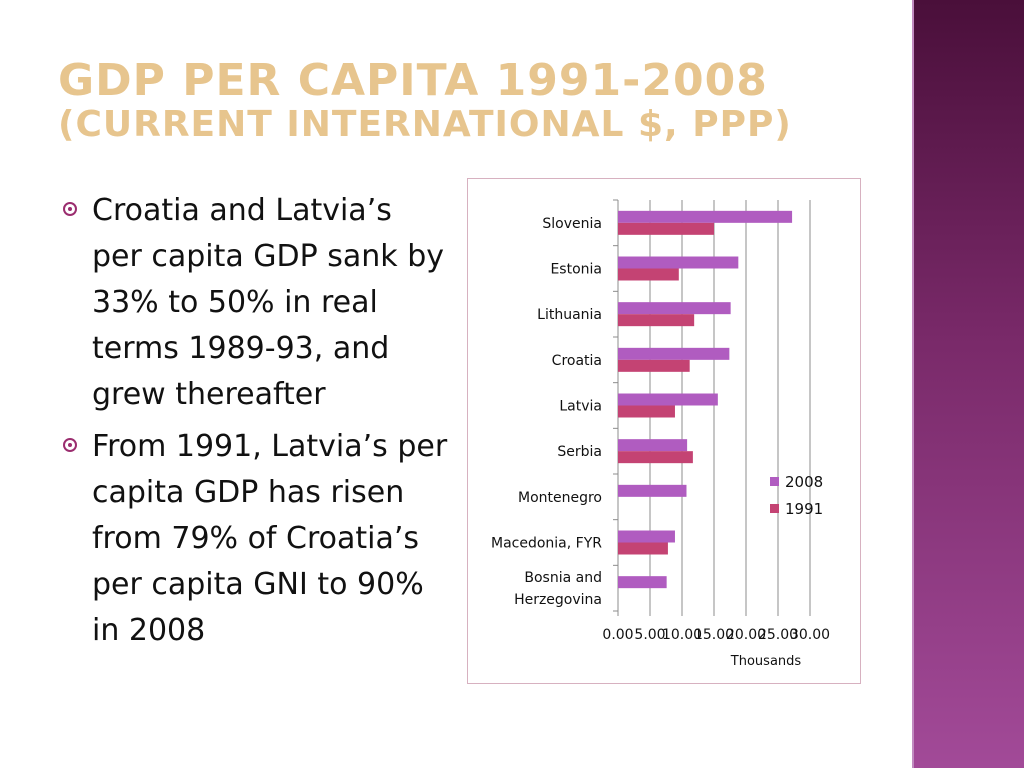 The height and width of the screenshot is (768, 1024). Describe the element at coordinates (563, 578) in the screenshot. I see `category-label: Bosnia and` at that location.